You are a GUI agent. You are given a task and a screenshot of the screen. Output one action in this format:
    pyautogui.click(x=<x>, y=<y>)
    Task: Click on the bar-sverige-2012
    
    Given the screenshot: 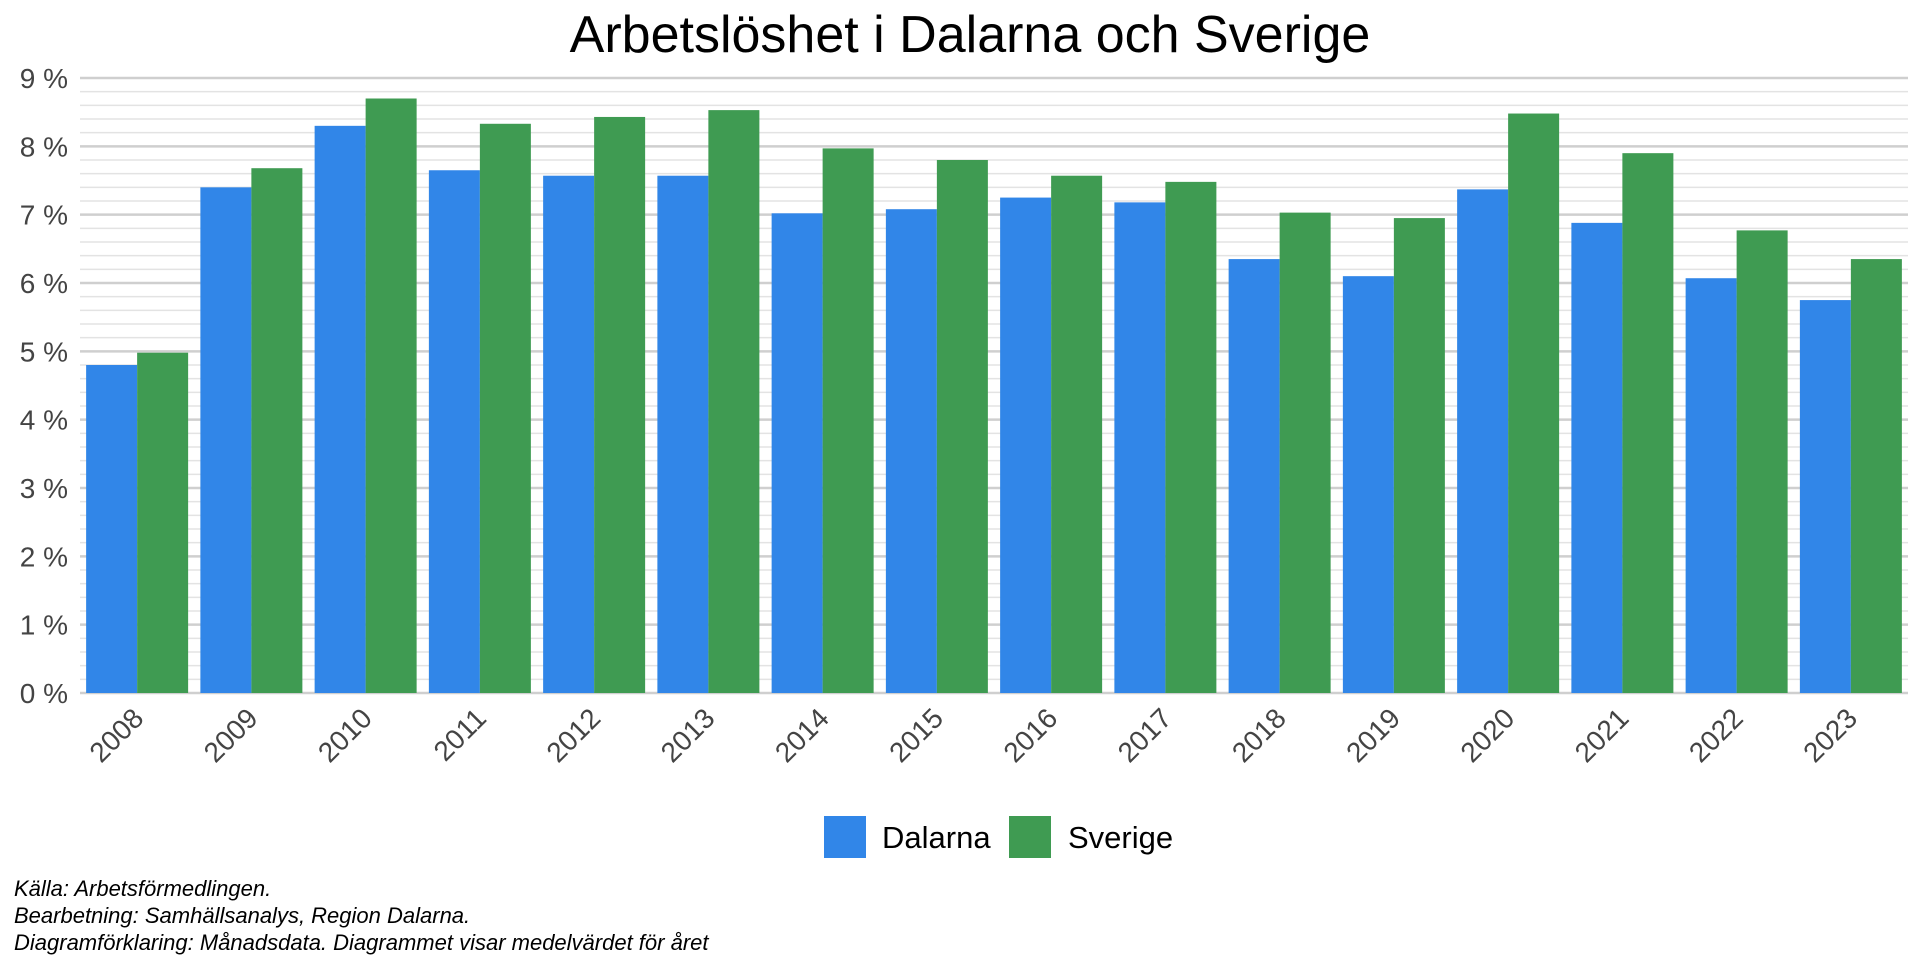 What is the action you would take?
    pyautogui.click(x=620, y=404)
    